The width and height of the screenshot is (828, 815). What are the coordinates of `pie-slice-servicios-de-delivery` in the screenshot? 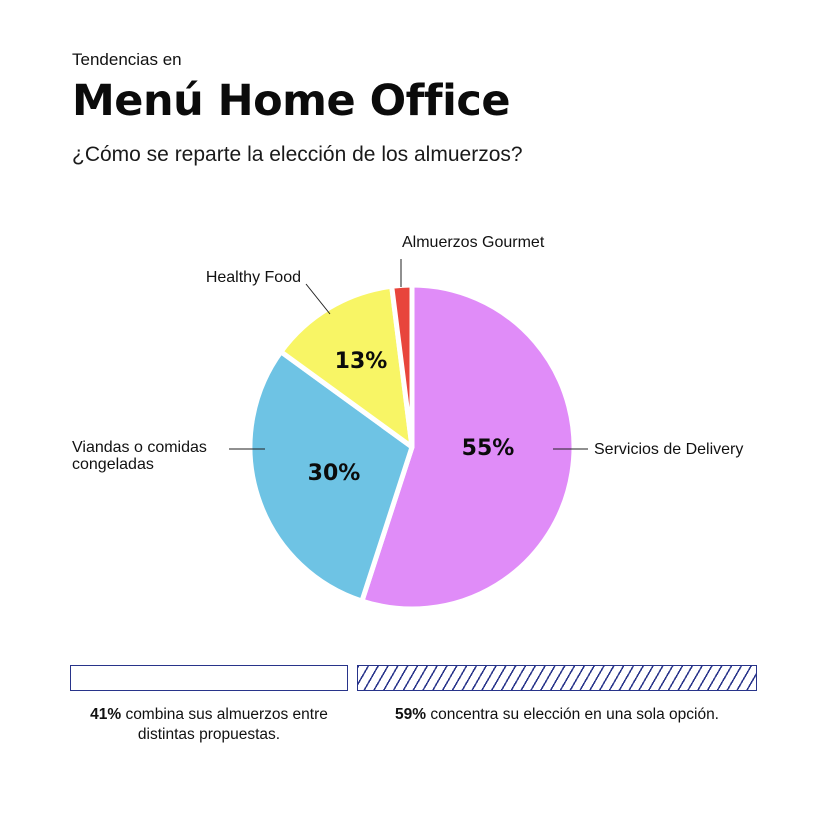 It's located at (468, 447).